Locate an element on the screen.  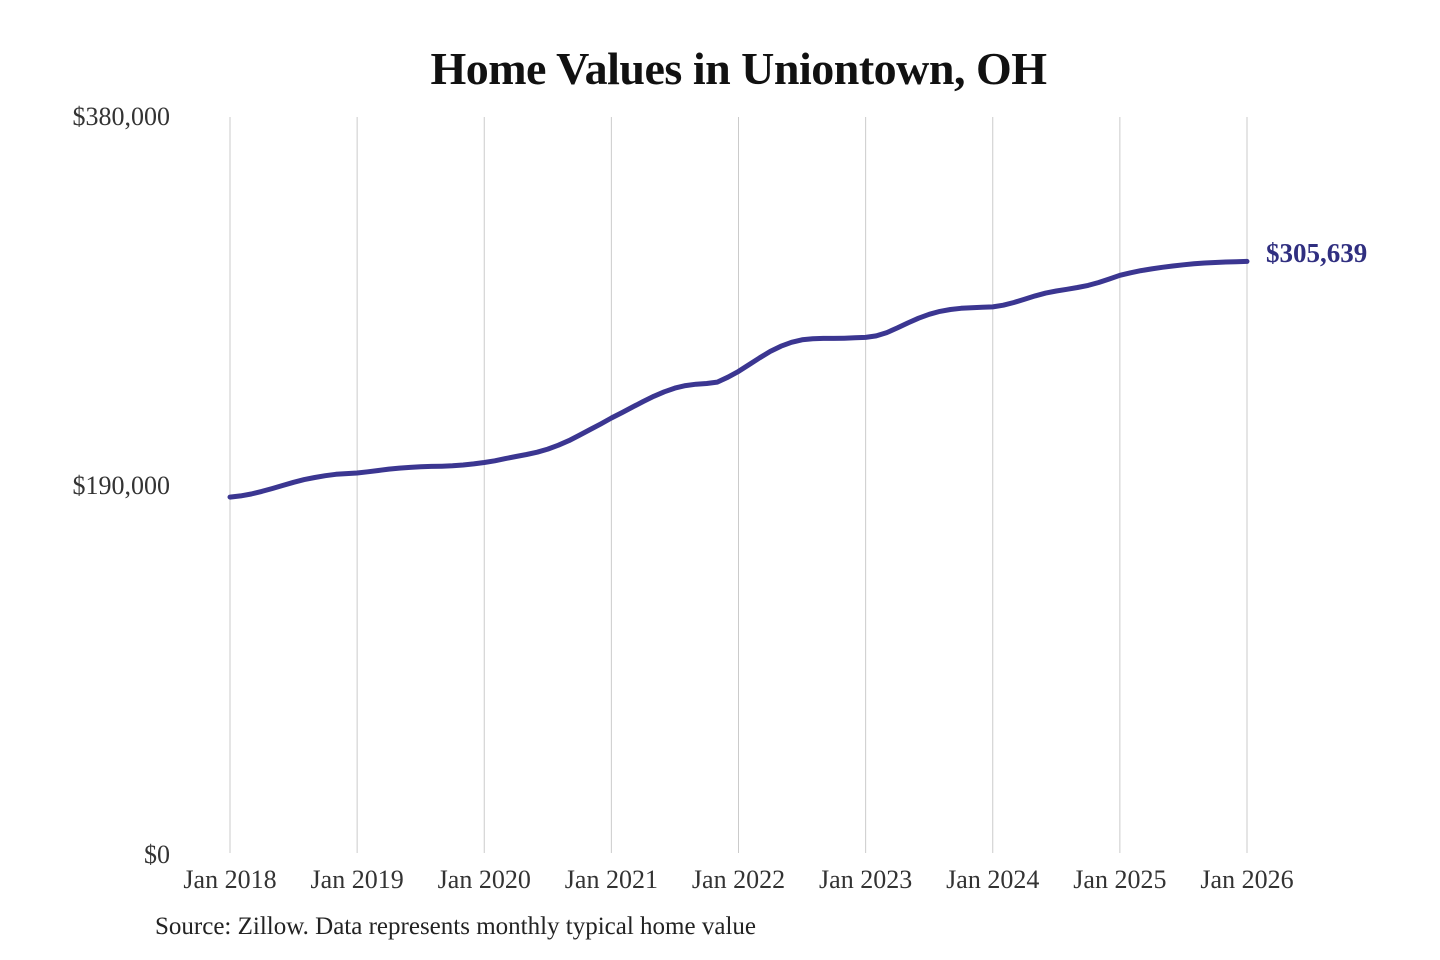
x-tick-label-jan-2024: Jan 2024 is located at coordinates (993, 879).